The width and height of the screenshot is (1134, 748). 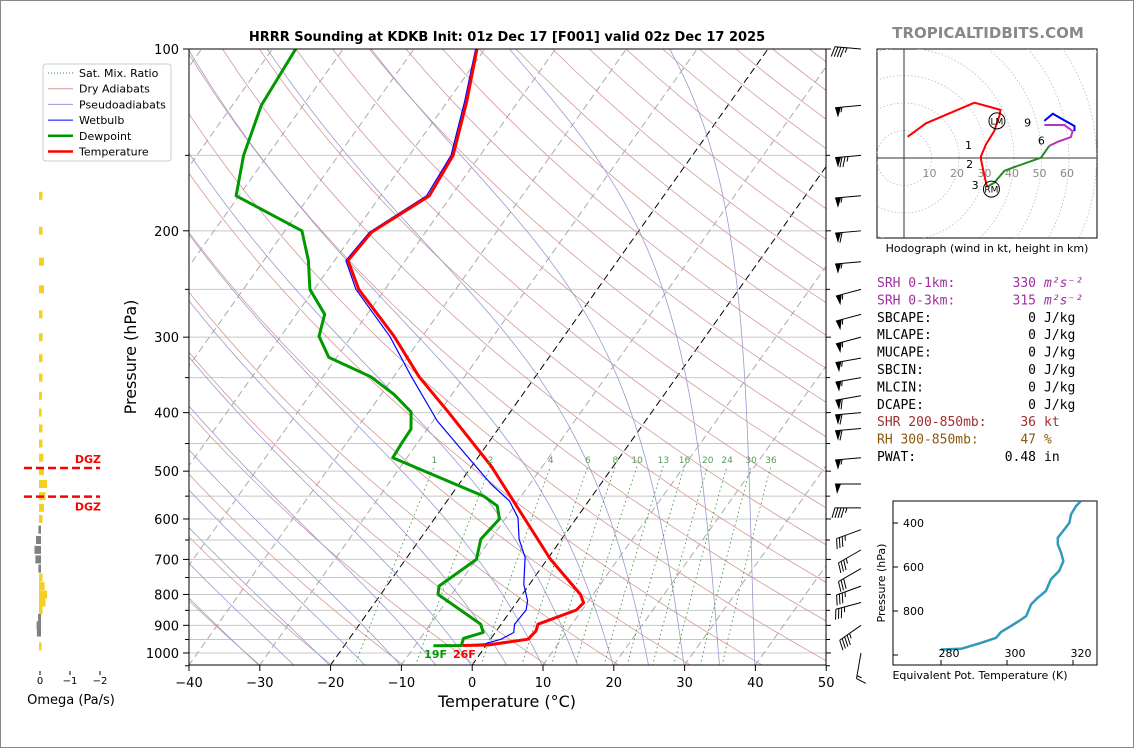 What do you see at coordinates (491, 461) in the screenshot?
I see `mixing-ratio-label: 2` at bounding box center [491, 461].